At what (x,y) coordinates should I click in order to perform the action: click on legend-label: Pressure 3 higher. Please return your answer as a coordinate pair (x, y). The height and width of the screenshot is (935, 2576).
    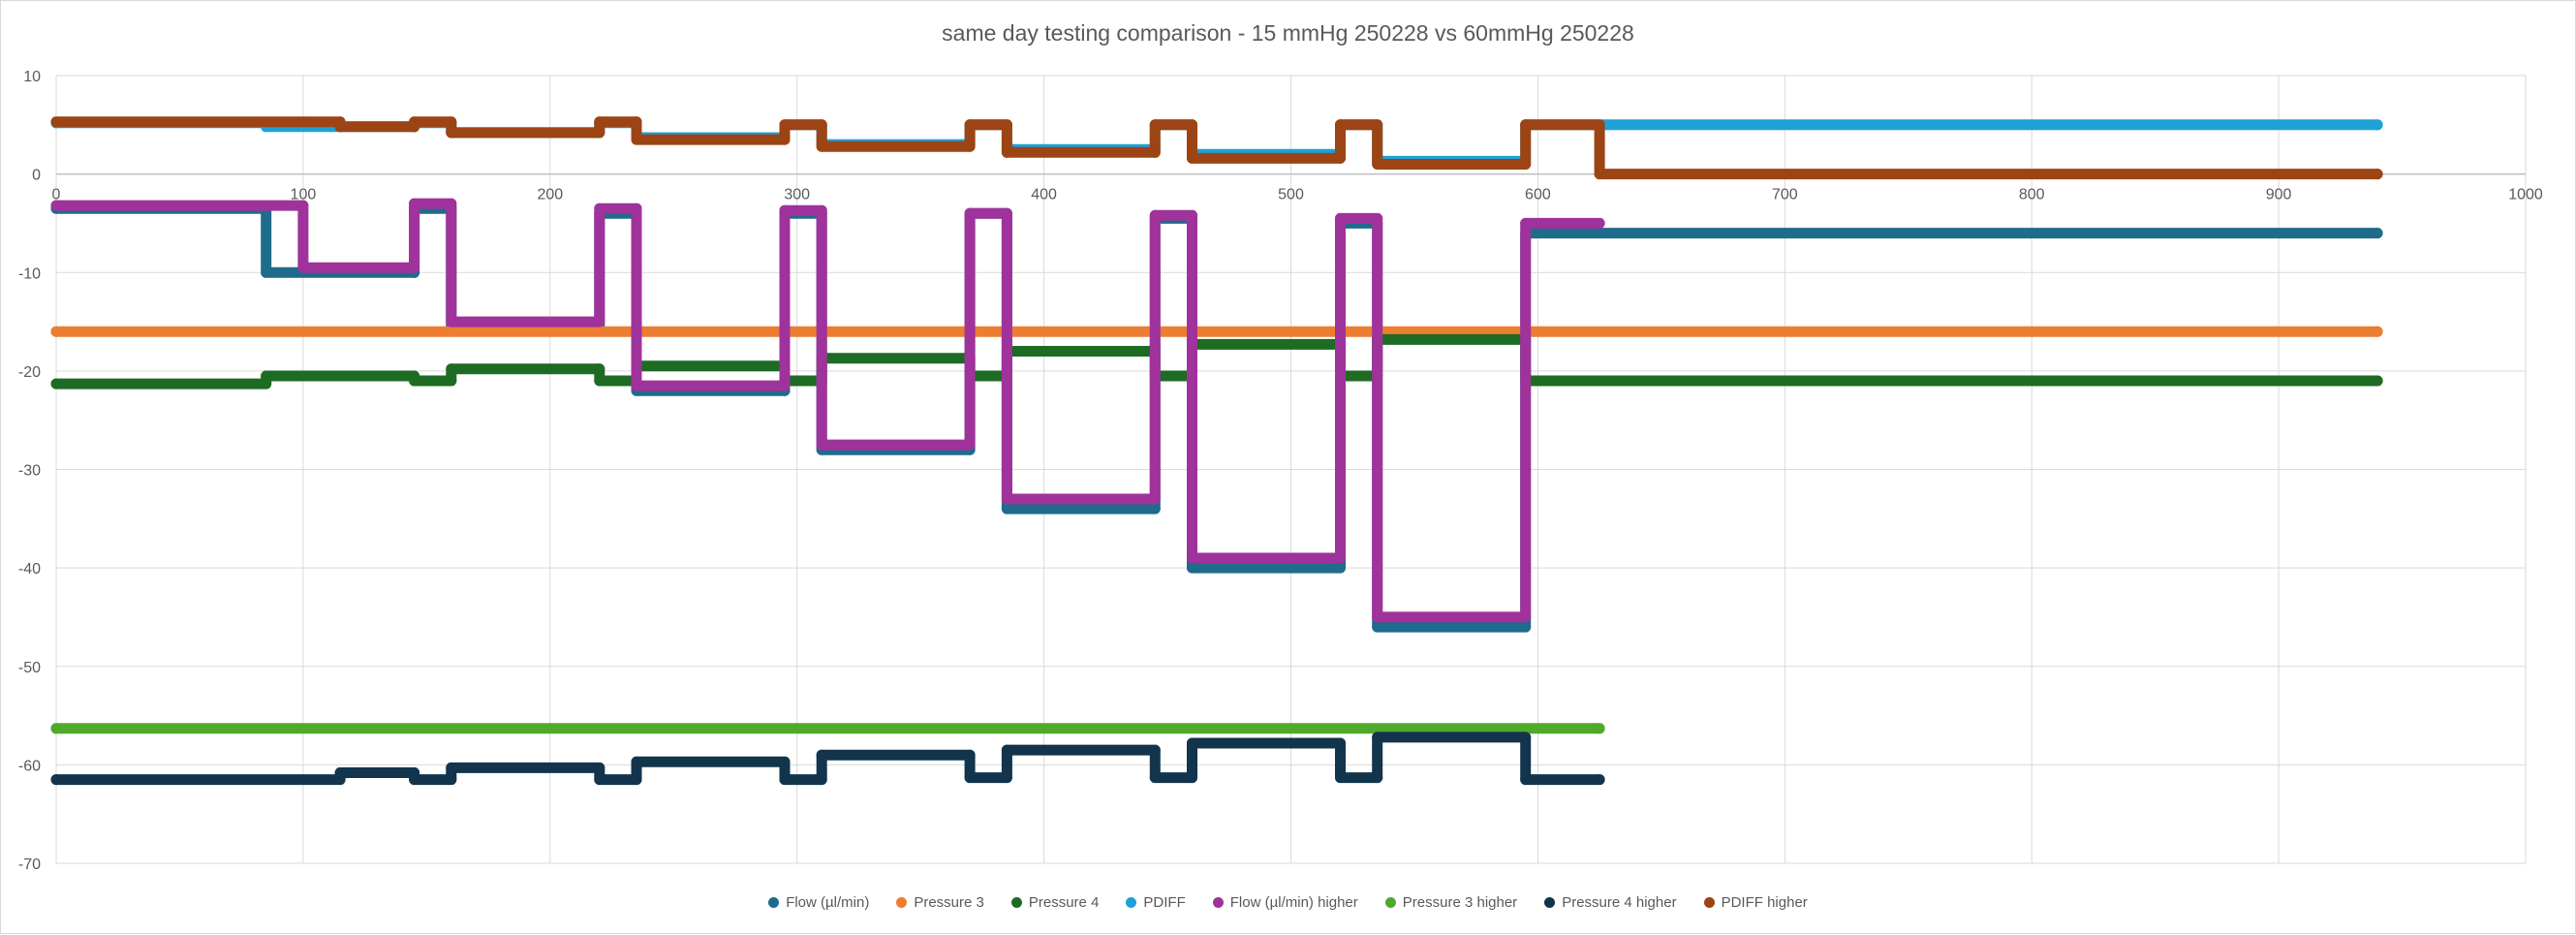
    Looking at the image, I should click on (1460, 902).